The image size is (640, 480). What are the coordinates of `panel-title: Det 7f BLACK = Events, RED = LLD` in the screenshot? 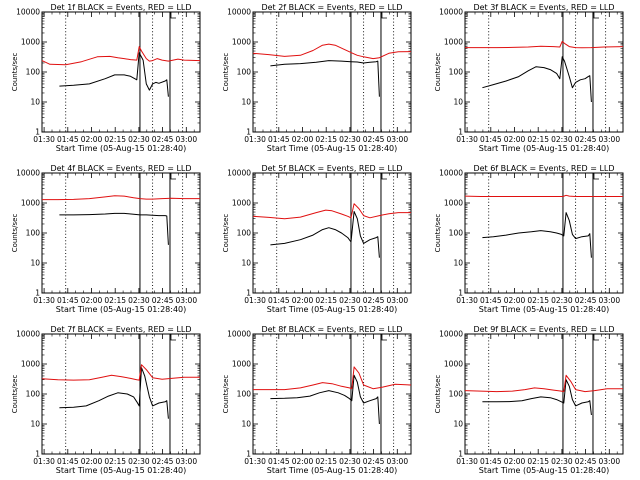 It's located at (120, 329).